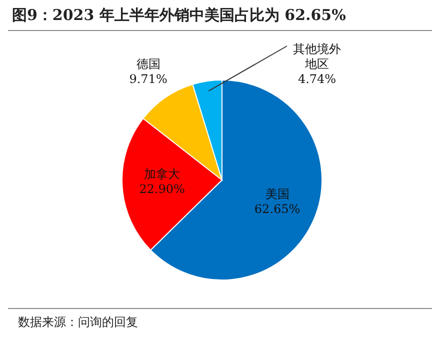 The width and height of the screenshot is (440, 341). I want to click on data-label: 62.65%, so click(277, 210).